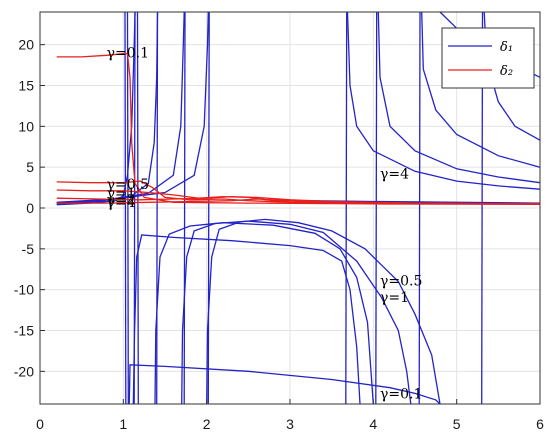  What do you see at coordinates (24, 331) in the screenshot?
I see `y-tick-label: -15` at bounding box center [24, 331].